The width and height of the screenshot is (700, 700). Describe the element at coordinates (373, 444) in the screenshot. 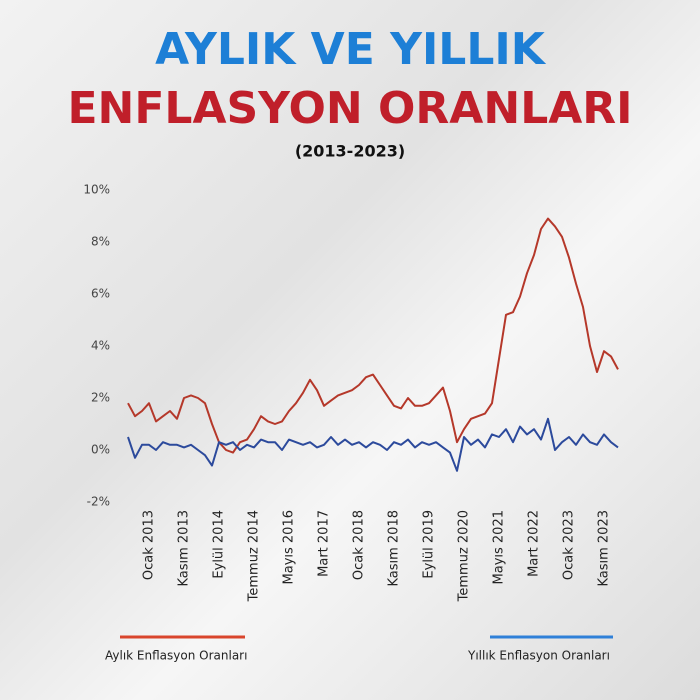

I see `series-line` at that location.